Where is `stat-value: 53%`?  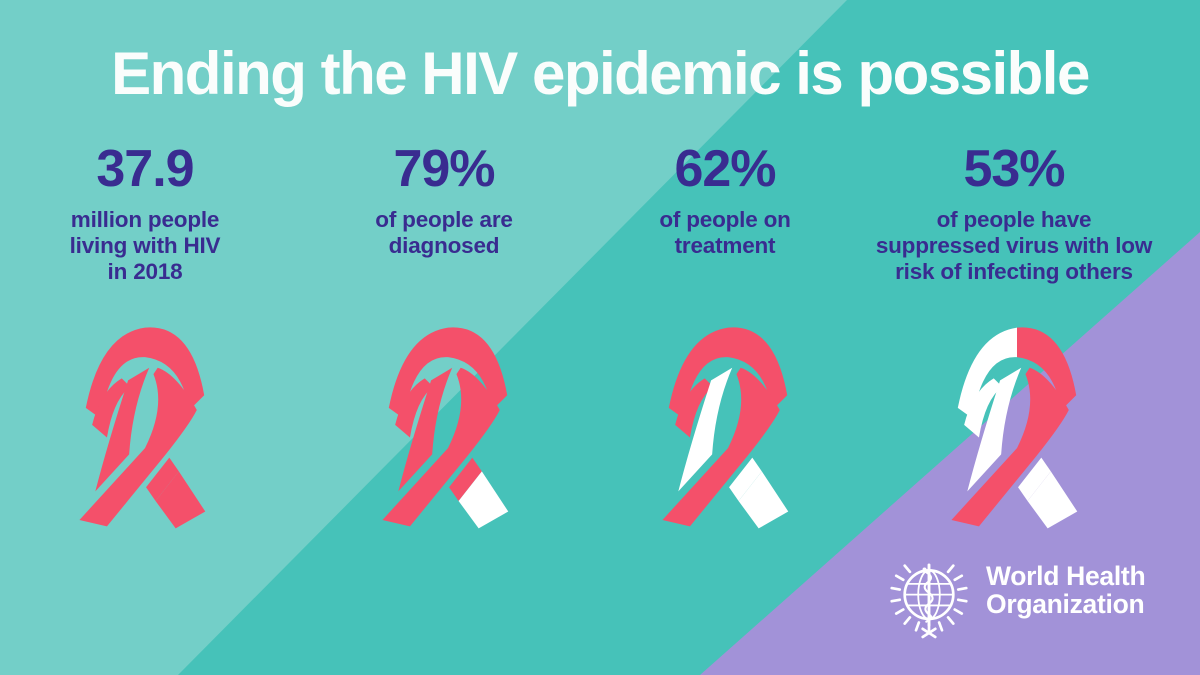 stat-value: 53% is located at coordinates (1014, 169).